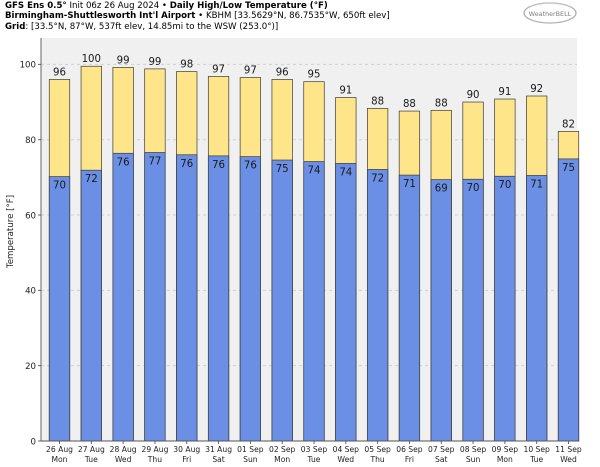 This screenshot has height=467, width=600. Describe the element at coordinates (314, 449) in the screenshot. I see `x-tick-label-date: 03 Sep` at that location.